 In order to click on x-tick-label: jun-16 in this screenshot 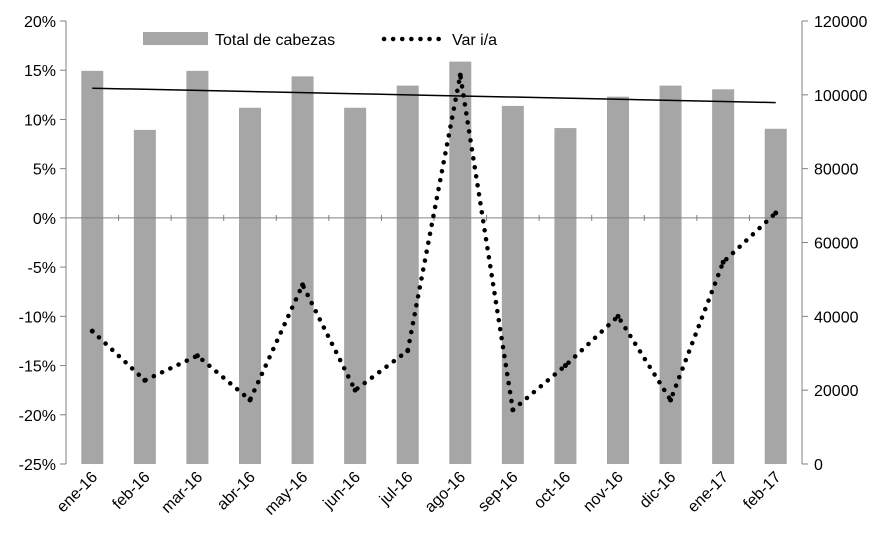, I will do `click(342, 491)`.